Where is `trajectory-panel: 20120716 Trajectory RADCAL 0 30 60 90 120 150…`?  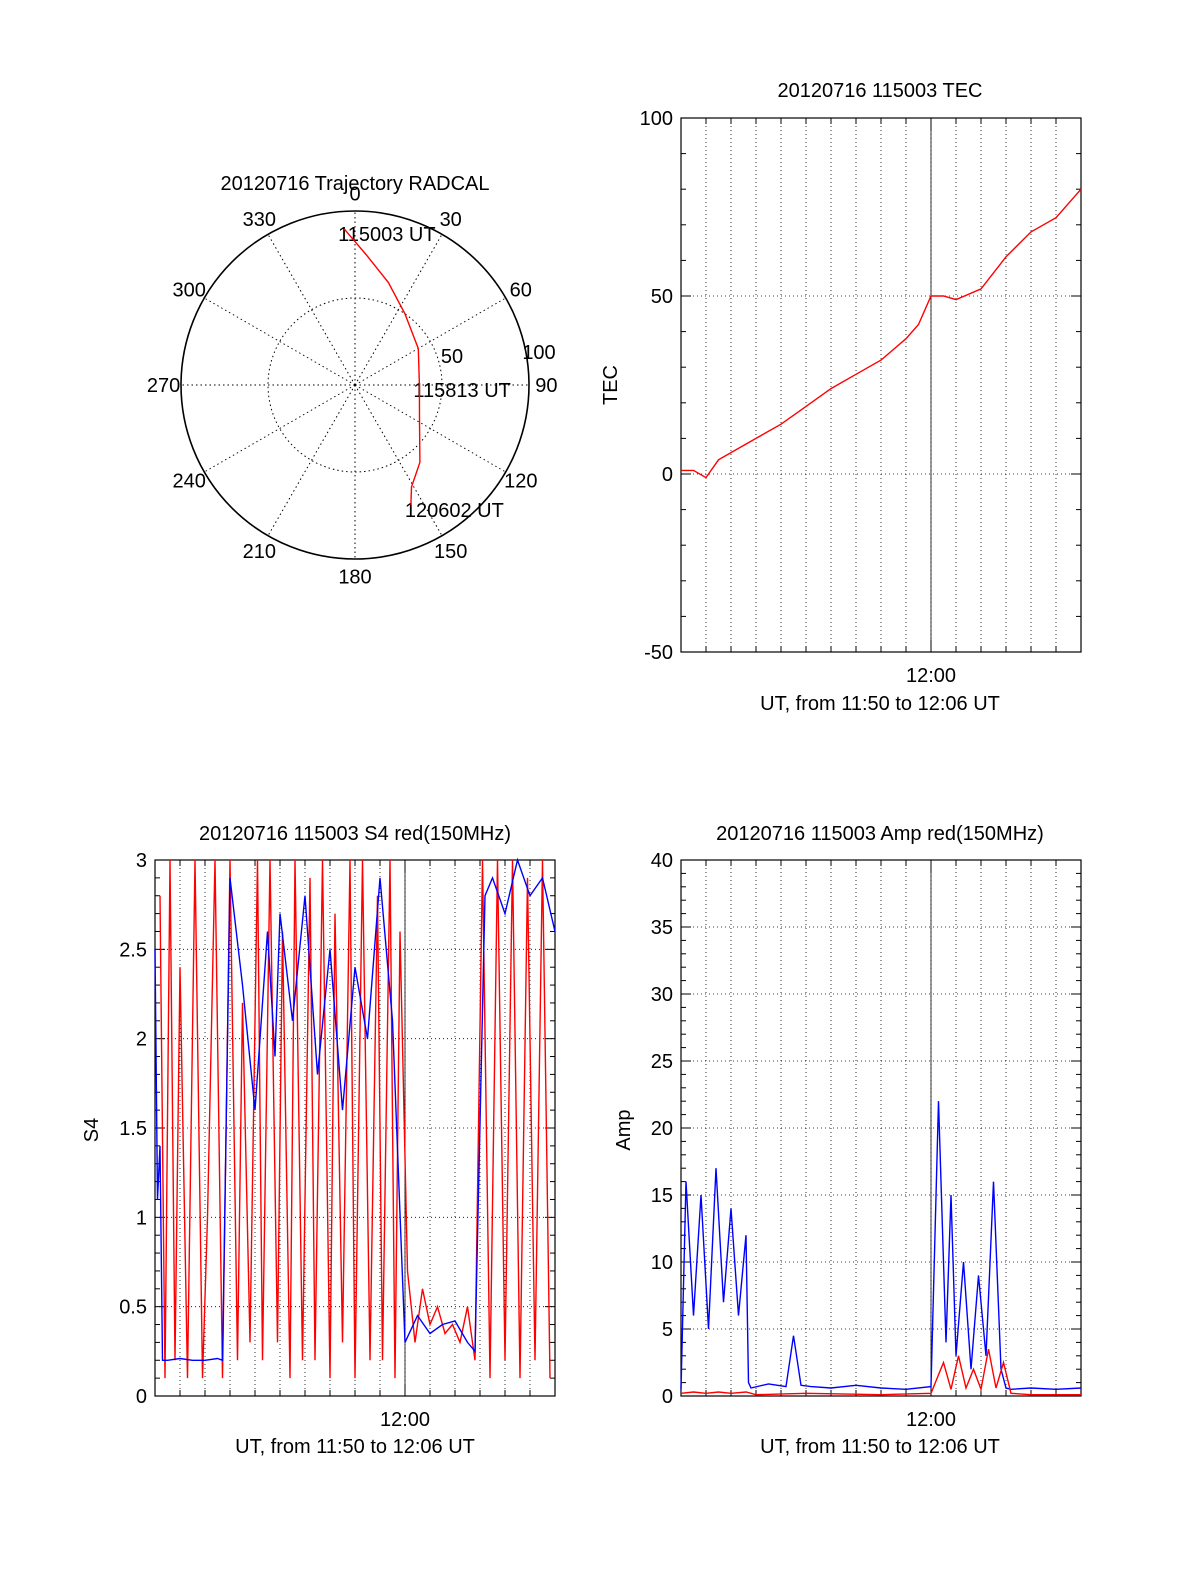 trajectory-panel: 20120716 Trajectory RADCAL 0 30 60 90 120 150… is located at coordinates (352, 380).